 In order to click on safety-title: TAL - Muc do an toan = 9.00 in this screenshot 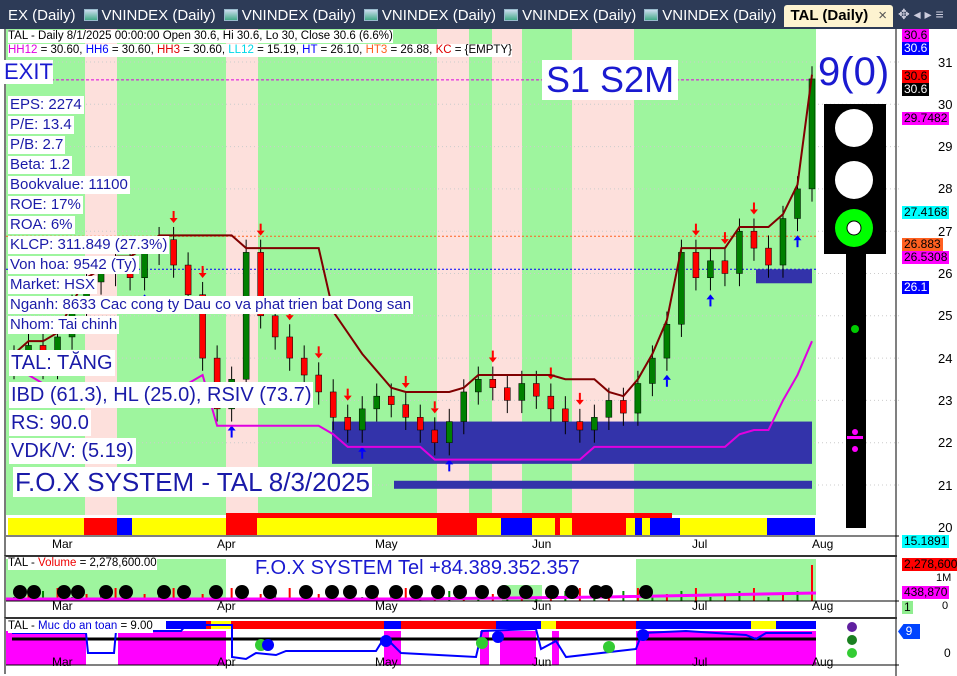, I will do `click(80, 626)`.